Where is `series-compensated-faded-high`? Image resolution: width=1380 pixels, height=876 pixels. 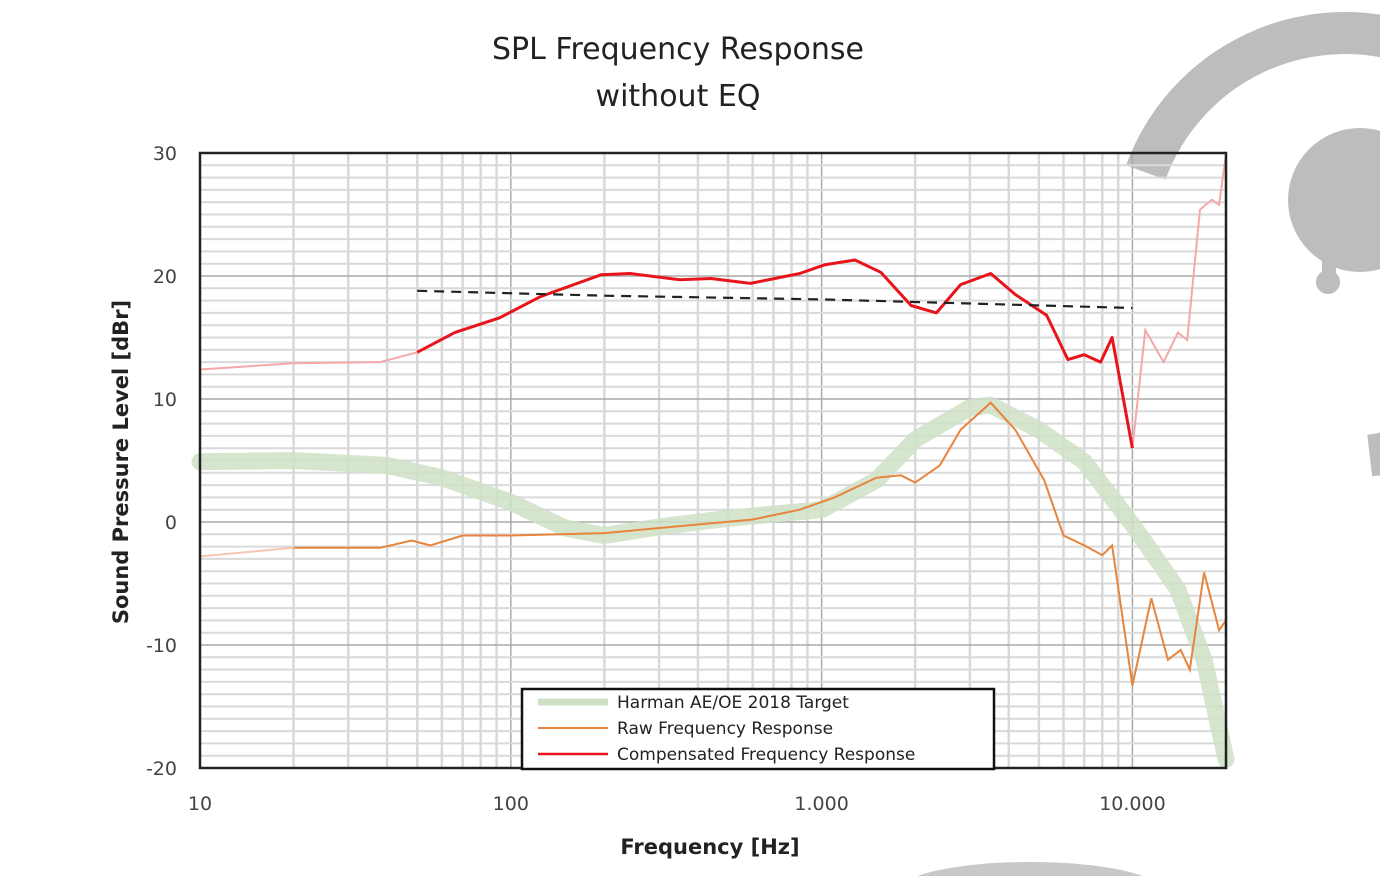 series-compensated-faded-high is located at coordinates (1179, 301).